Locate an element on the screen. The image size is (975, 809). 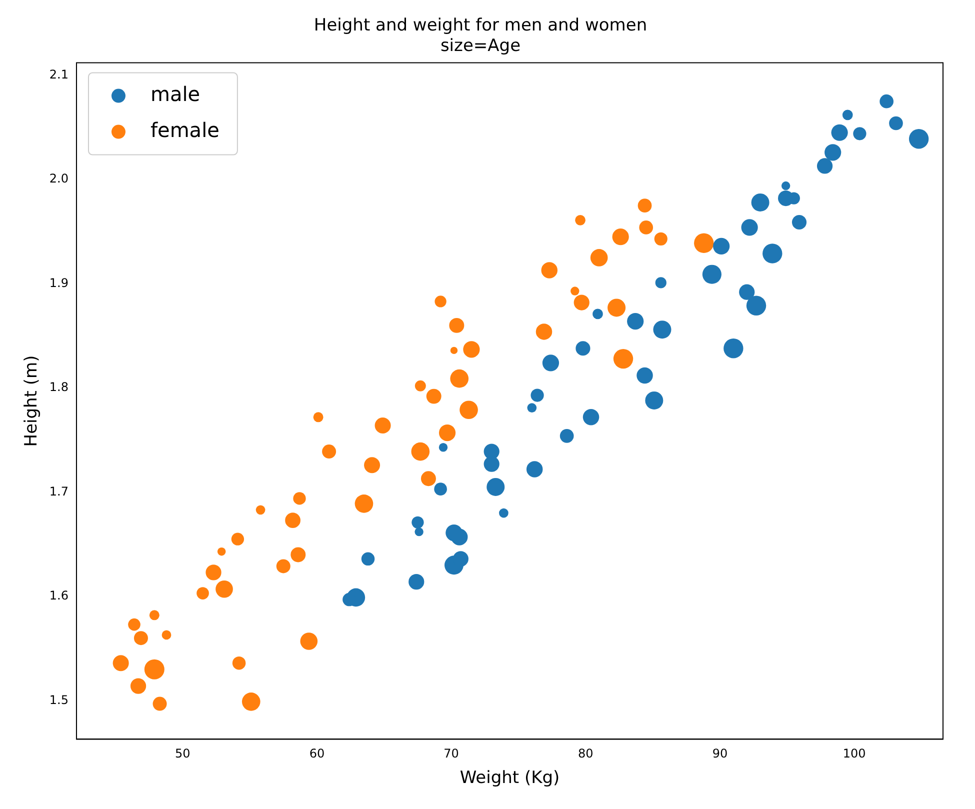
y-tick-label: 2.1 is located at coordinates (58, 74).